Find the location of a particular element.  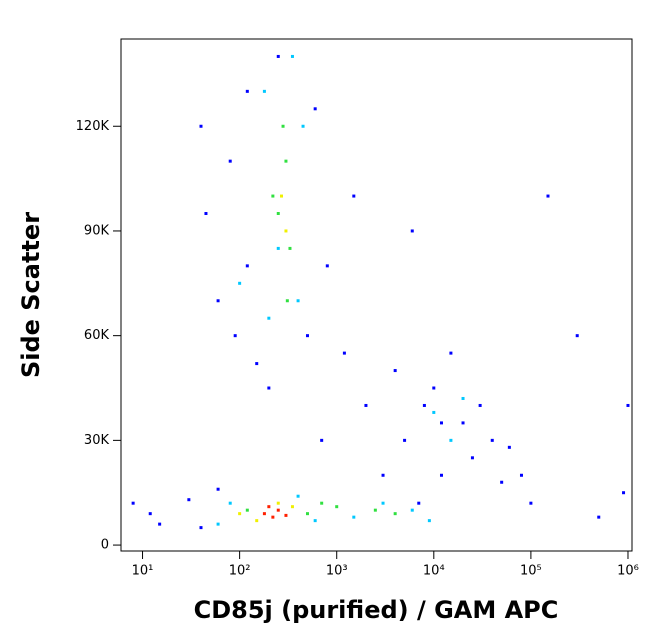

y-tick-label: 30K is located at coordinates (97, 440).